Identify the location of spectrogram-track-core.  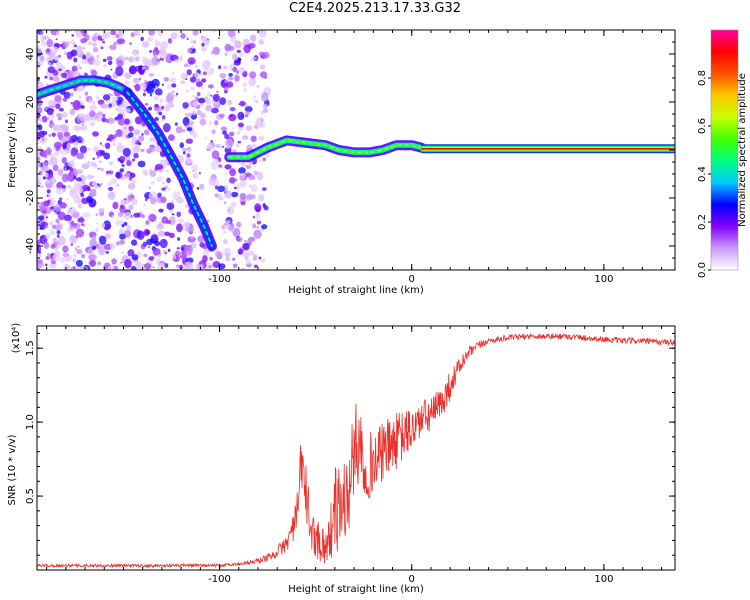
(325, 149).